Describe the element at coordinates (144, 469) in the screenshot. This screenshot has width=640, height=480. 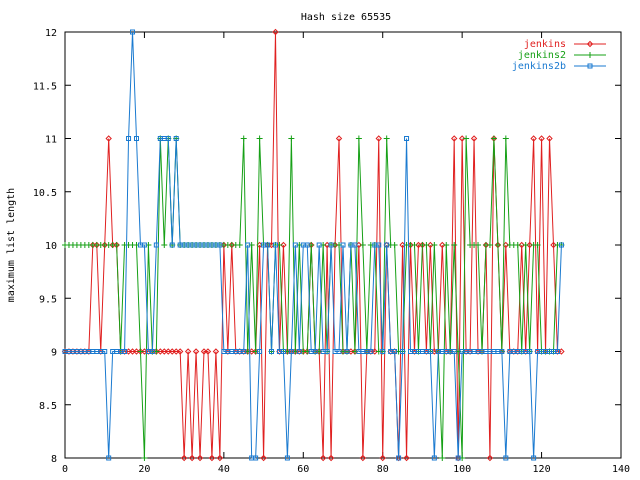
I see `x-tick-label: 20` at that location.